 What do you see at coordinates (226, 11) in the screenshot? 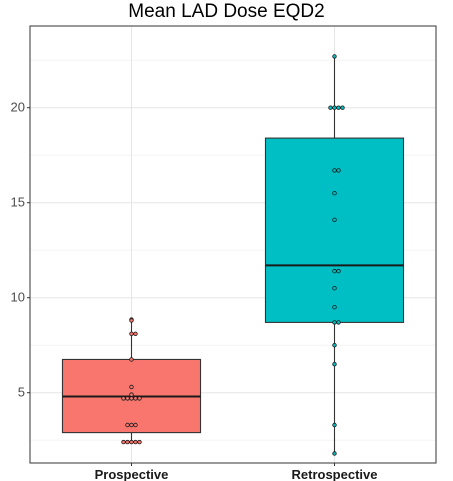
I see `chart-title: Mean LAD Dose EQD2` at bounding box center [226, 11].